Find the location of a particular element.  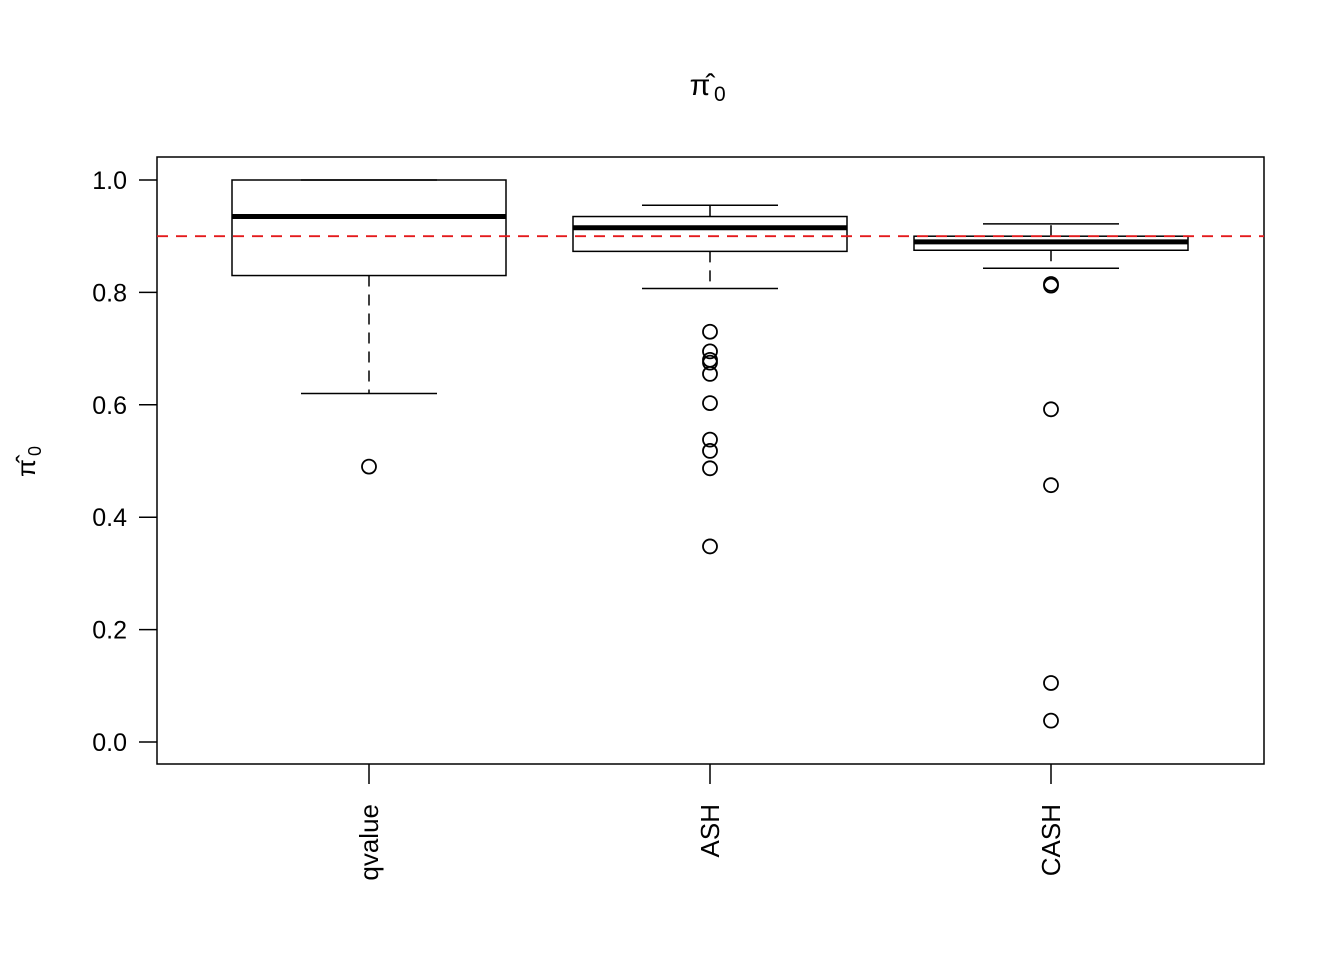

y-tick-label: 0.8 is located at coordinates (109, 293).